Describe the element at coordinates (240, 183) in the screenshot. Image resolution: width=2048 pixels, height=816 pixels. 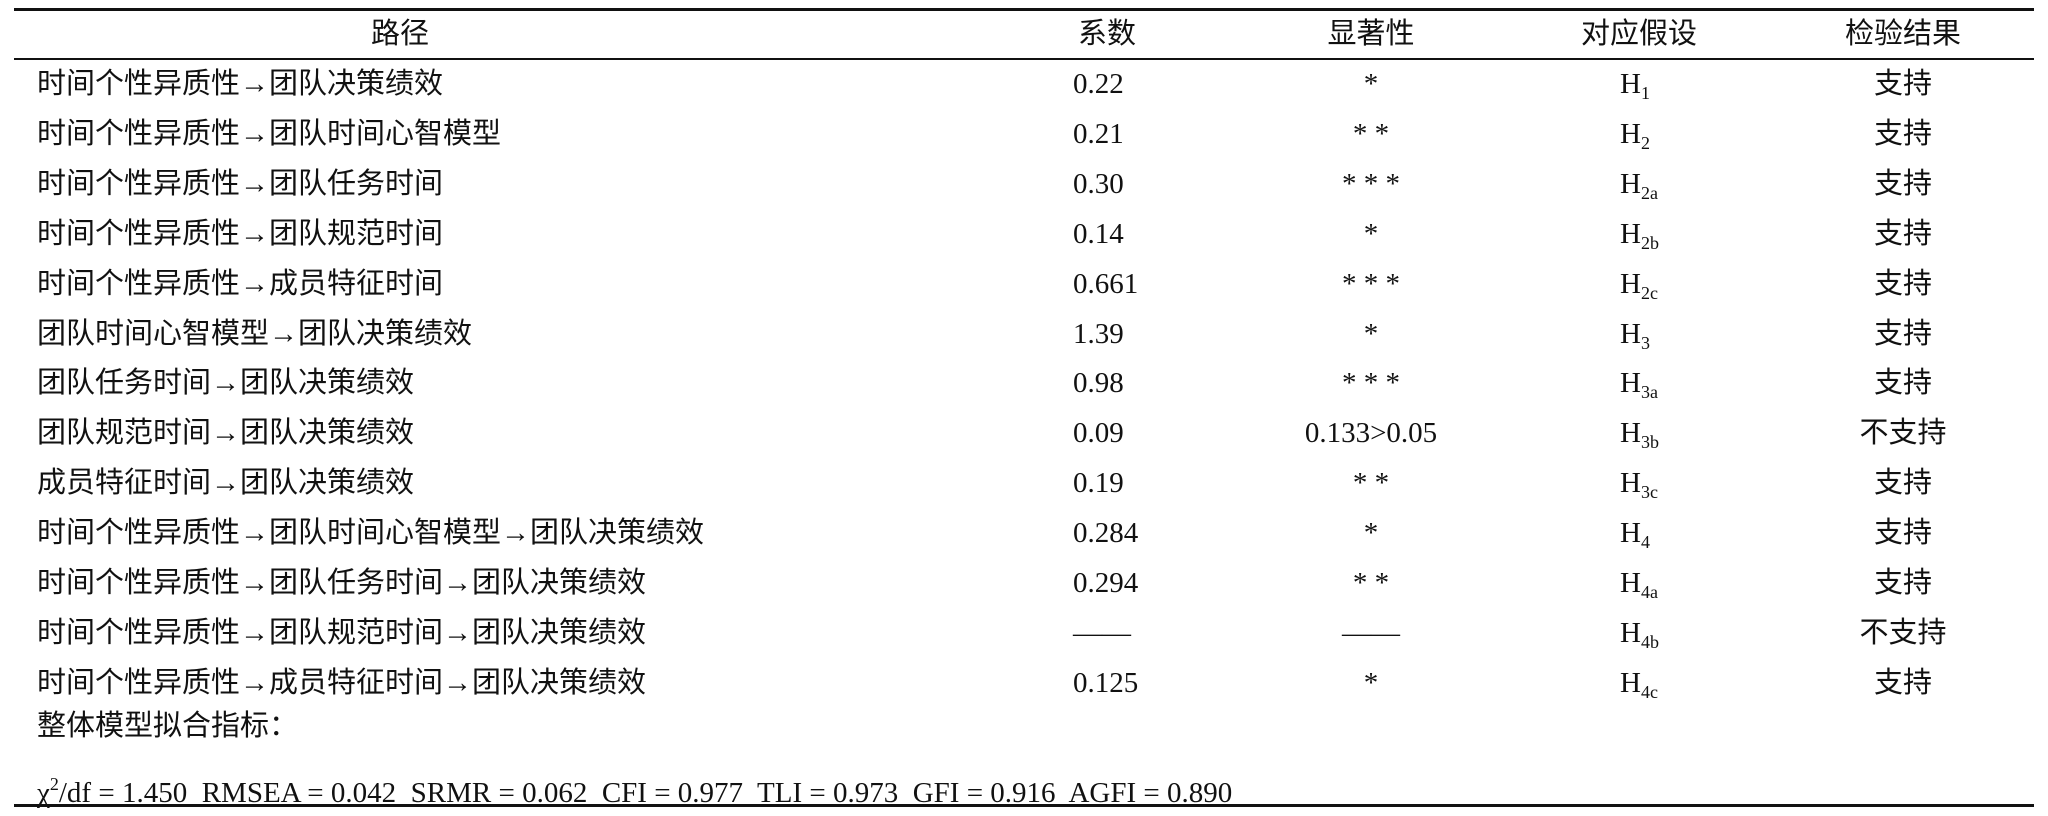
I see `path-cell: 时间个性异质性→团队任务时间` at that location.